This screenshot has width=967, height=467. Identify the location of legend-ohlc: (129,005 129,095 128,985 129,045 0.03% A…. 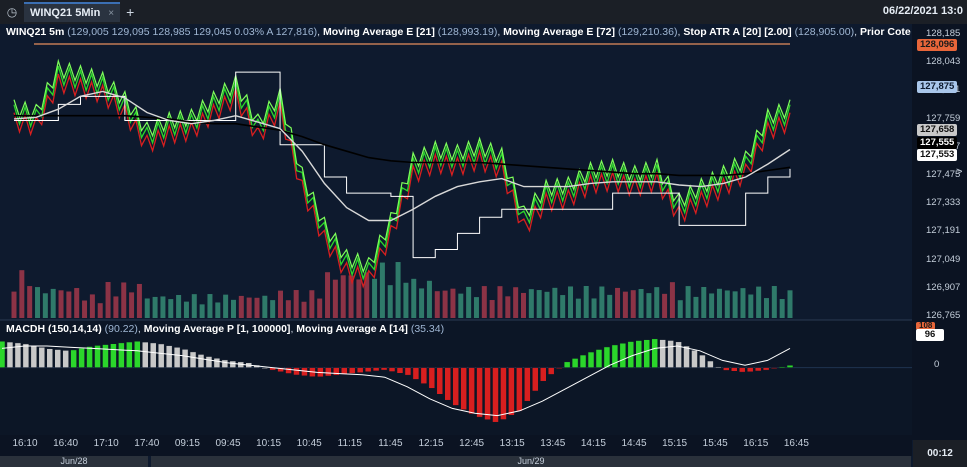
(192, 32).